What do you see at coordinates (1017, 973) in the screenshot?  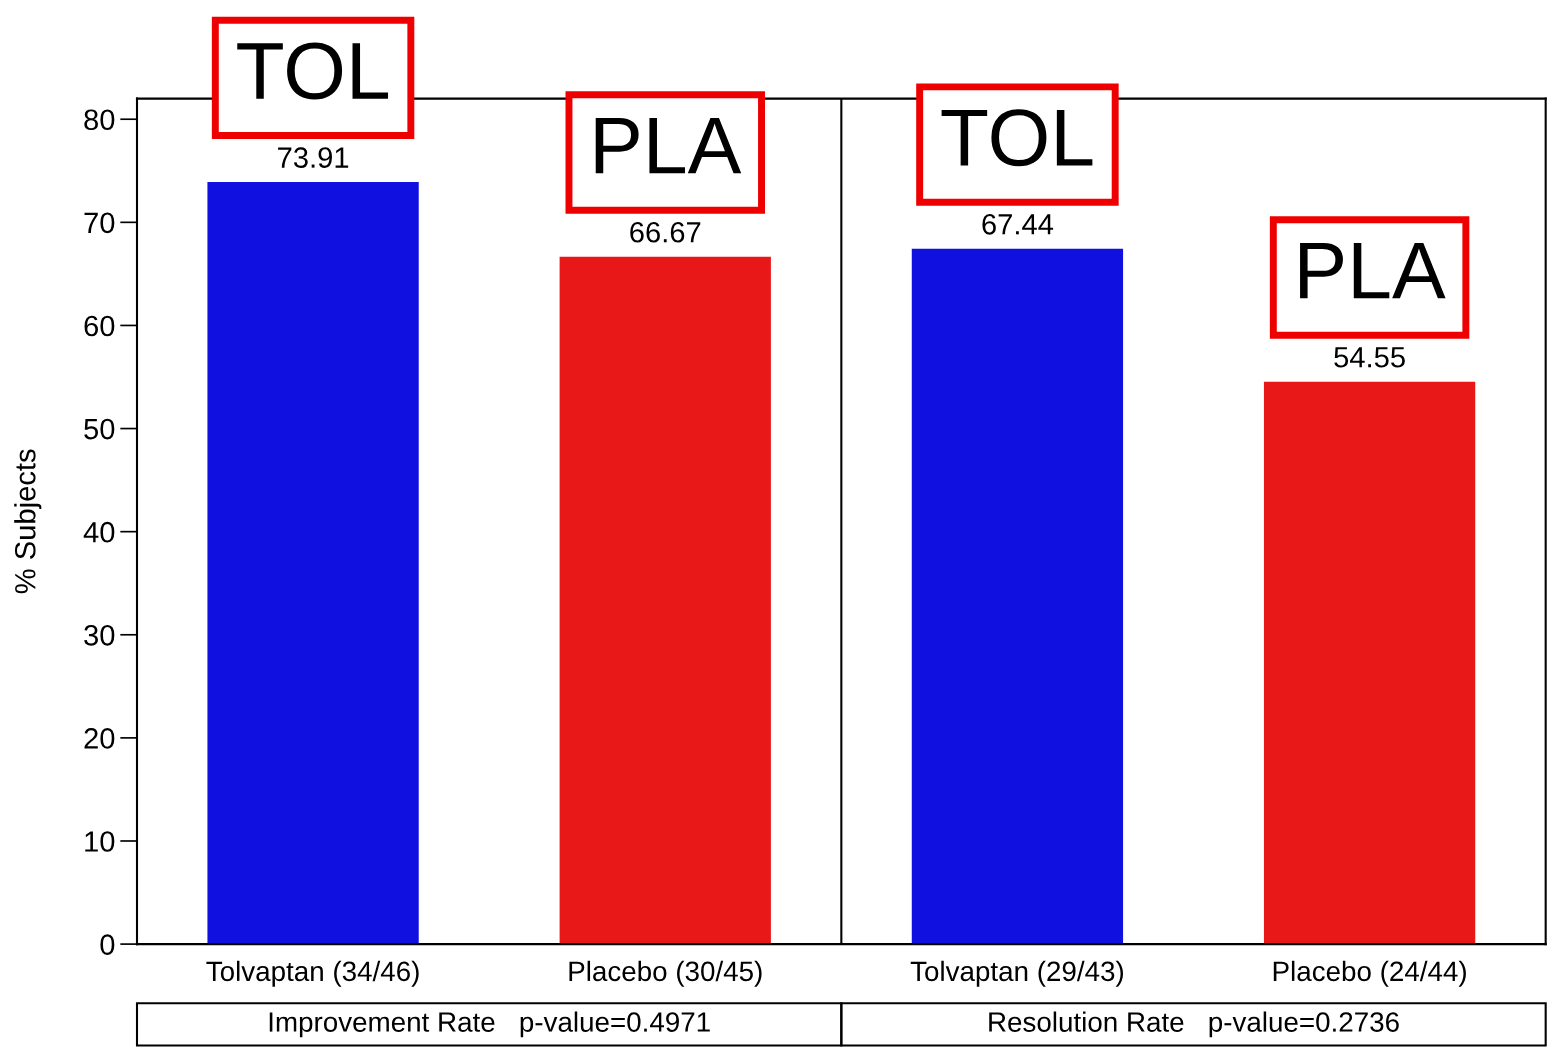 I see `x-tick-label: Tolvaptan (29/43)` at bounding box center [1017, 973].